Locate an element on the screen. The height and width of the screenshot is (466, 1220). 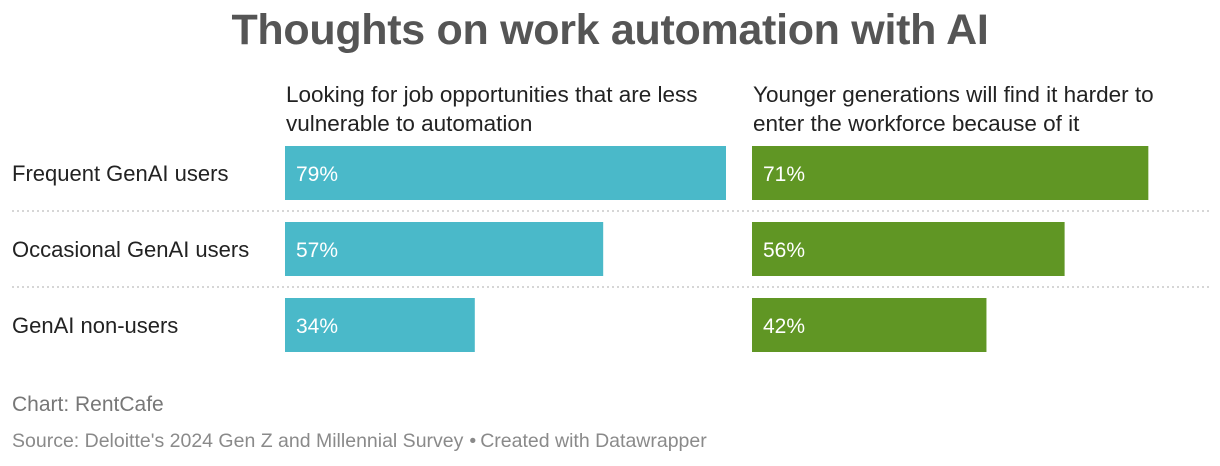
category-label: Frequent GenAI users is located at coordinates (120, 173).